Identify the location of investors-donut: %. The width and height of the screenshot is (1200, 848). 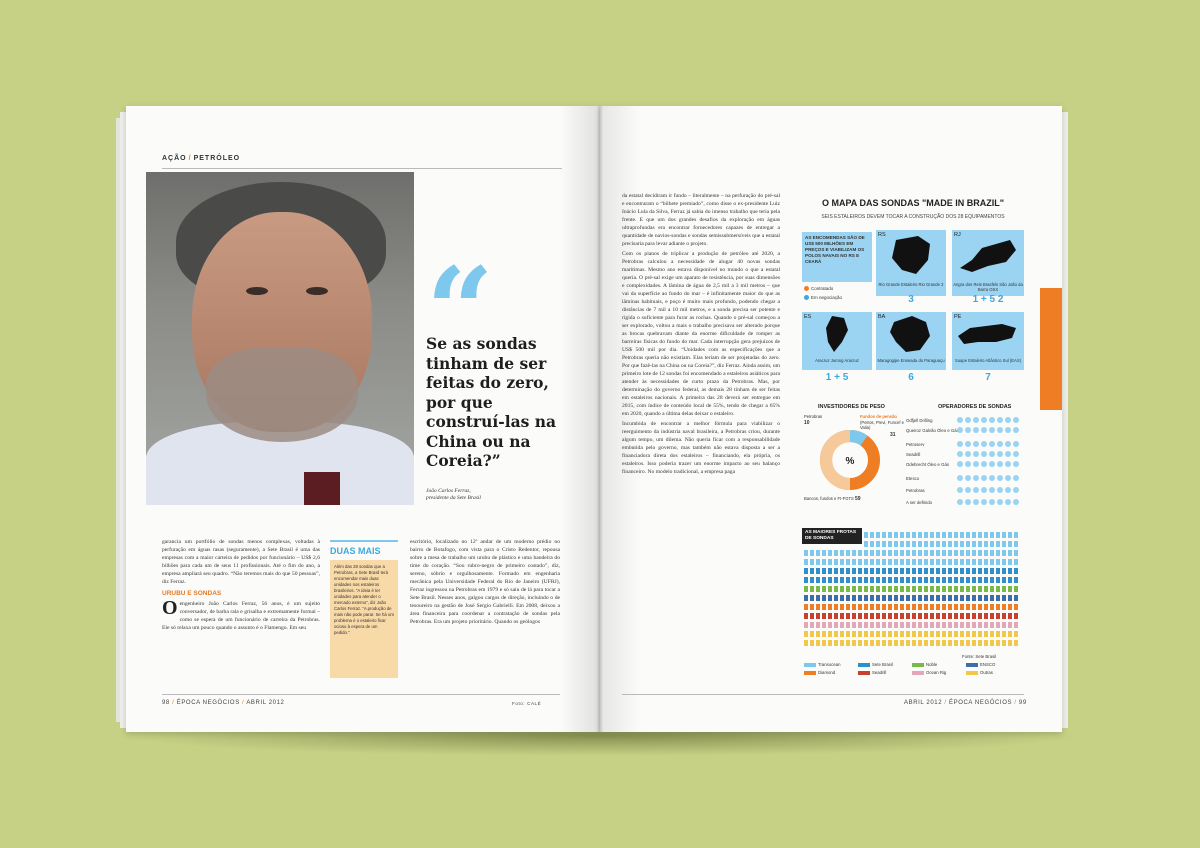
(850, 460).